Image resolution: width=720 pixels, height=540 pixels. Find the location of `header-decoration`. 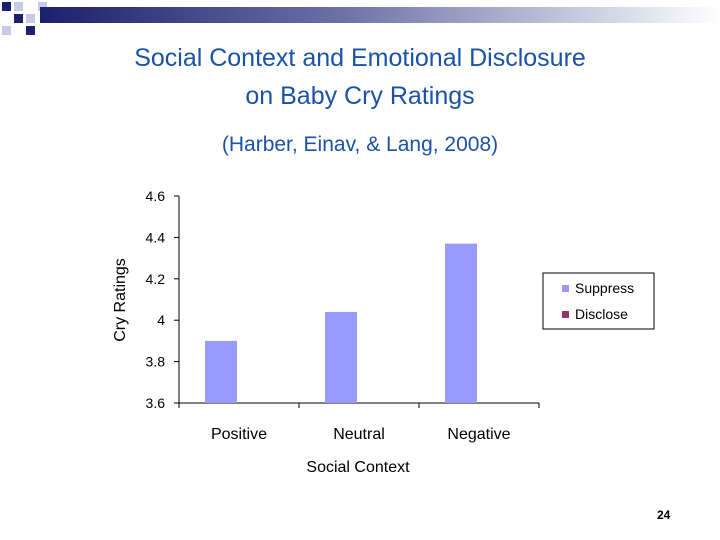

header-decoration is located at coordinates (361, 18).